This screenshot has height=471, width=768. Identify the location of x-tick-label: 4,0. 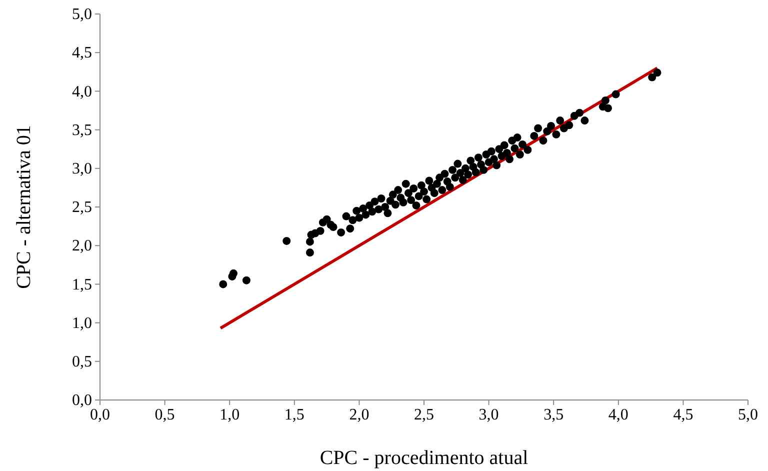
(618, 415).